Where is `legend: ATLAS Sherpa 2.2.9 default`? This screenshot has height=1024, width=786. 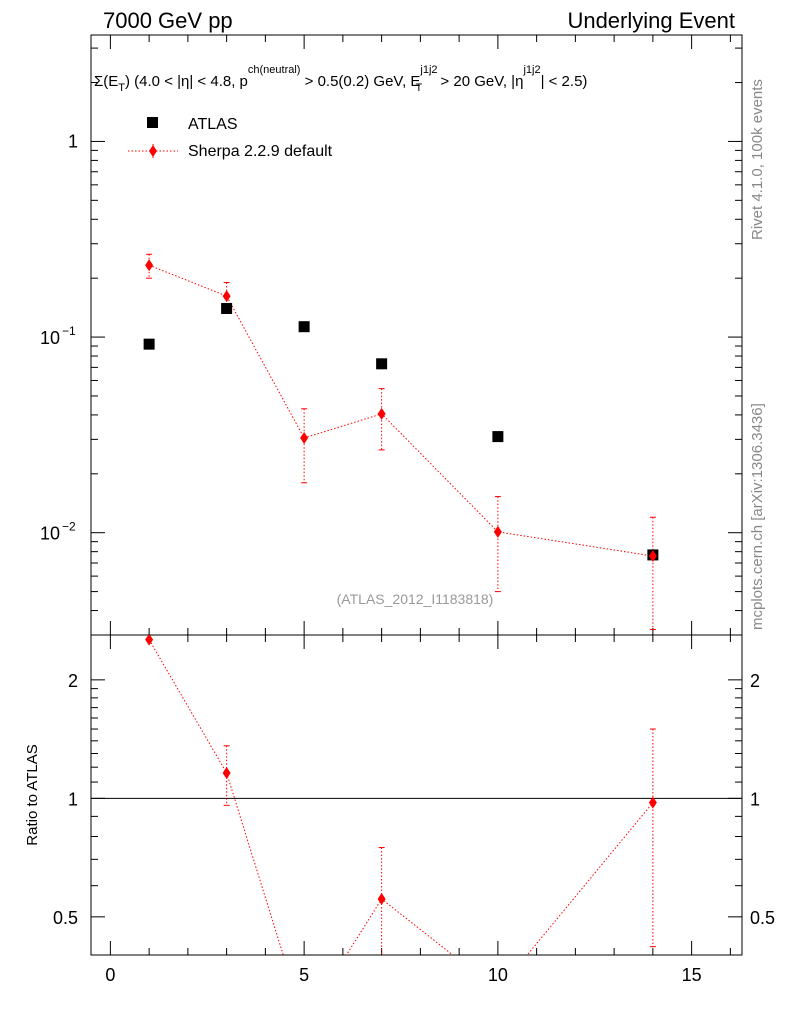 legend: ATLAS Sherpa 2.2.9 default is located at coordinates (230, 138).